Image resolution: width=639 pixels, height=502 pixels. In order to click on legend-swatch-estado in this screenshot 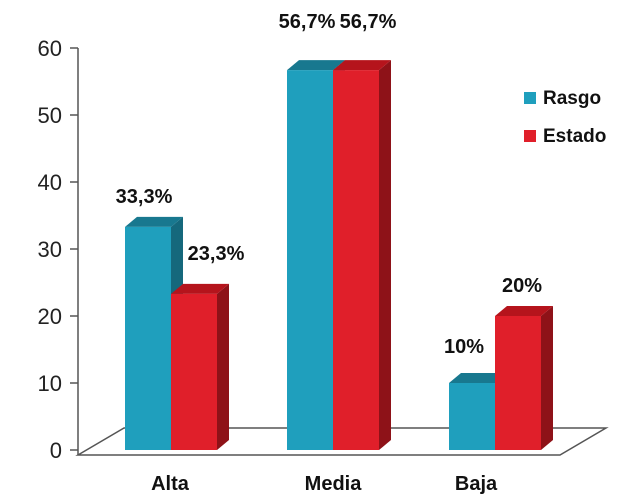, I will do `click(530, 136)`.